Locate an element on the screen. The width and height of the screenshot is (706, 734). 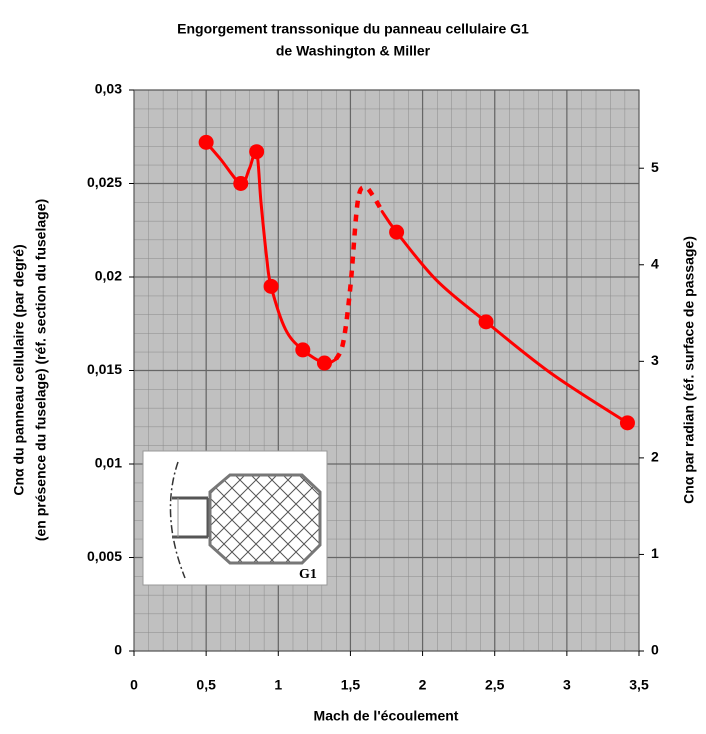
x-tick-label: 0 is located at coordinates (134, 685).